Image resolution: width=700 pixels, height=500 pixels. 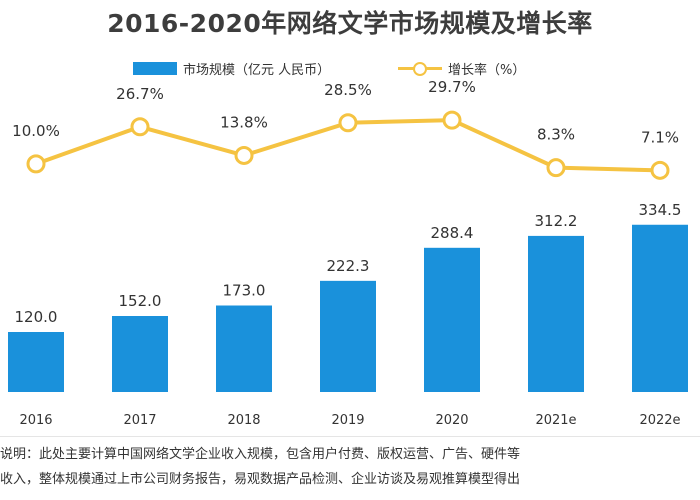 What do you see at coordinates (260, 479) in the screenshot?
I see `footnote-line-2: 收入，整体规模通过上市公司财务报告，易观数据产品检测、企业访谈及易观推算模型得出` at bounding box center [260, 479].